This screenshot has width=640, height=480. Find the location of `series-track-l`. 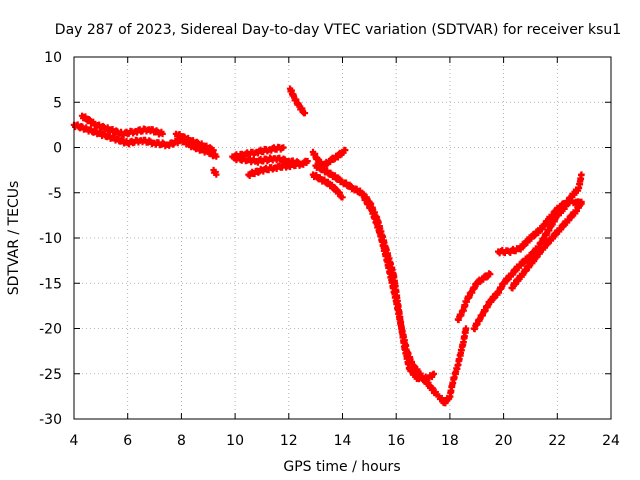

series-track-l is located at coordinates (400, 296).